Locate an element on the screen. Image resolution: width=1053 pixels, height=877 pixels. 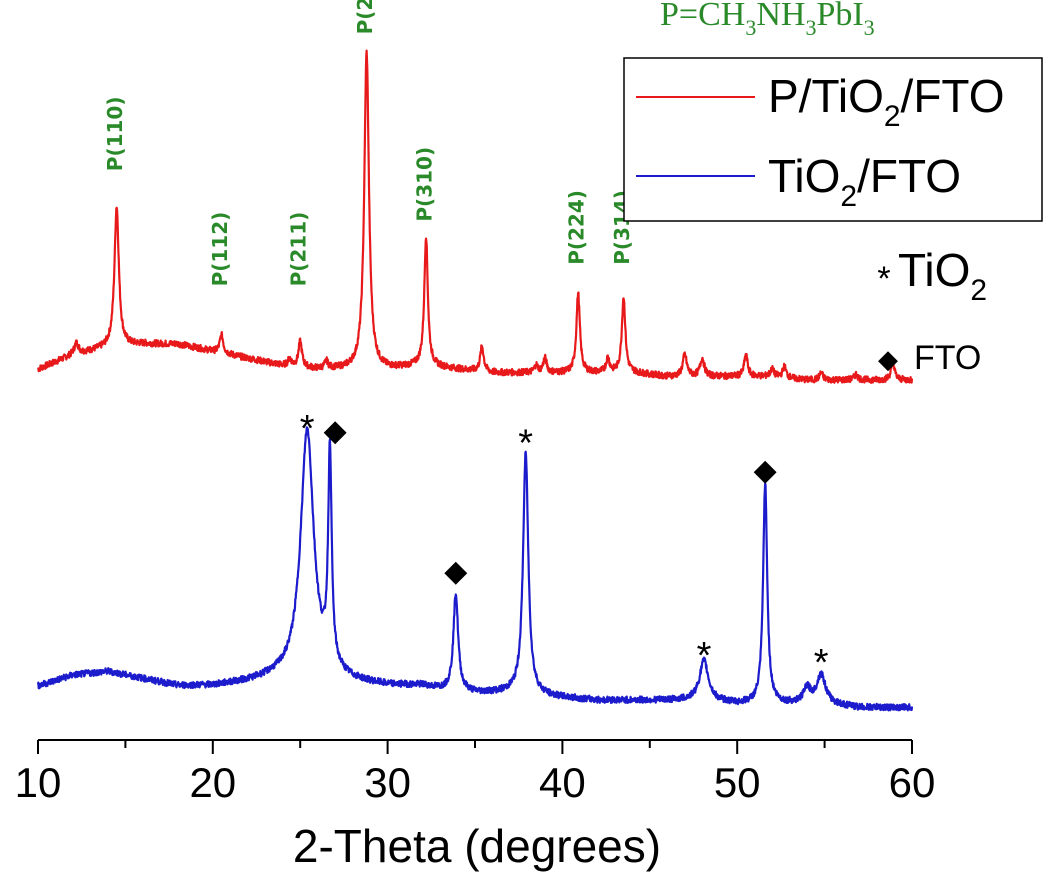
x-axis-title: 2-Theta (degrees) is located at coordinates (477, 846).